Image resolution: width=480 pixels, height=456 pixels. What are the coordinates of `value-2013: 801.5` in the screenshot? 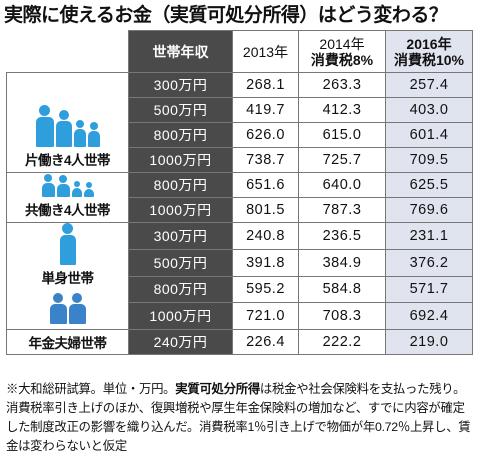 It's located at (265, 210).